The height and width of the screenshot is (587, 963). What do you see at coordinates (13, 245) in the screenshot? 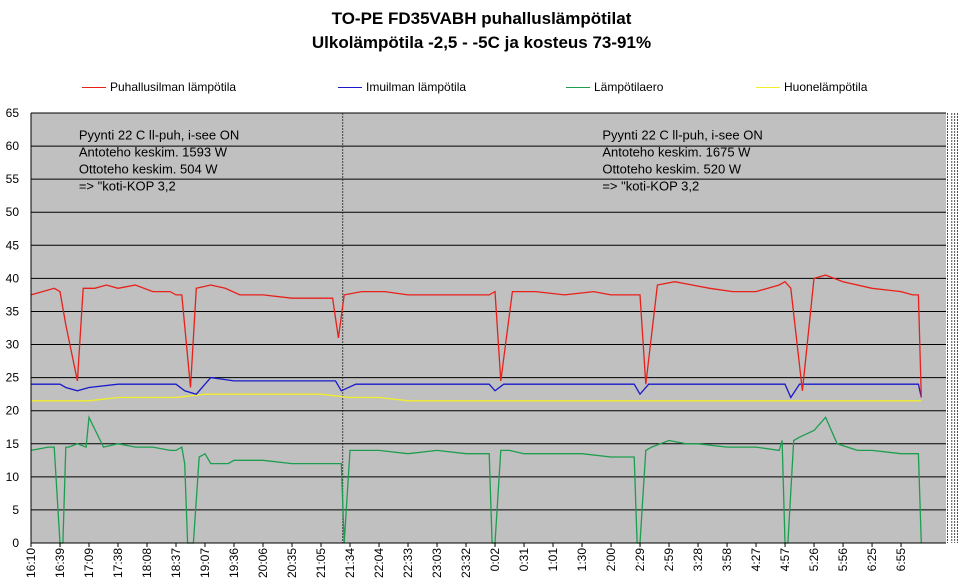
I see `y-tick-label: 45` at bounding box center [13, 245].